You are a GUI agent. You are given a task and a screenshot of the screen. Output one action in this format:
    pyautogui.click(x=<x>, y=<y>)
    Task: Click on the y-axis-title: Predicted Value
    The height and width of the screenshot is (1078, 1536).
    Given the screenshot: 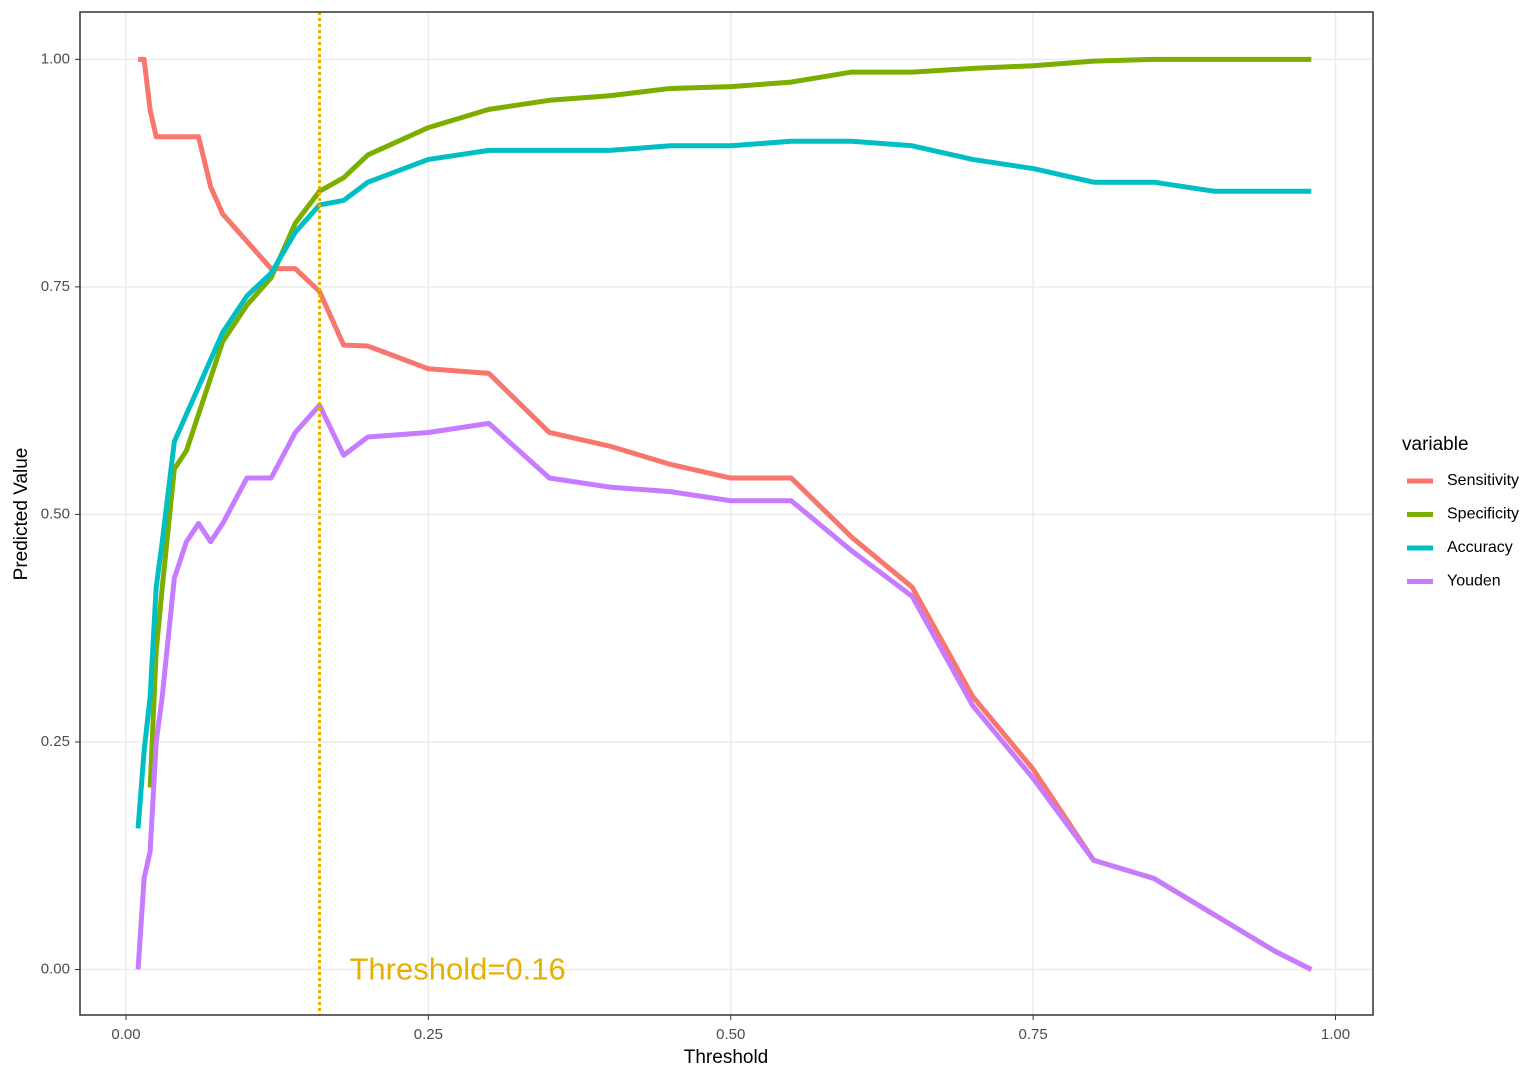 What is the action you would take?
    pyautogui.click(x=21, y=514)
    